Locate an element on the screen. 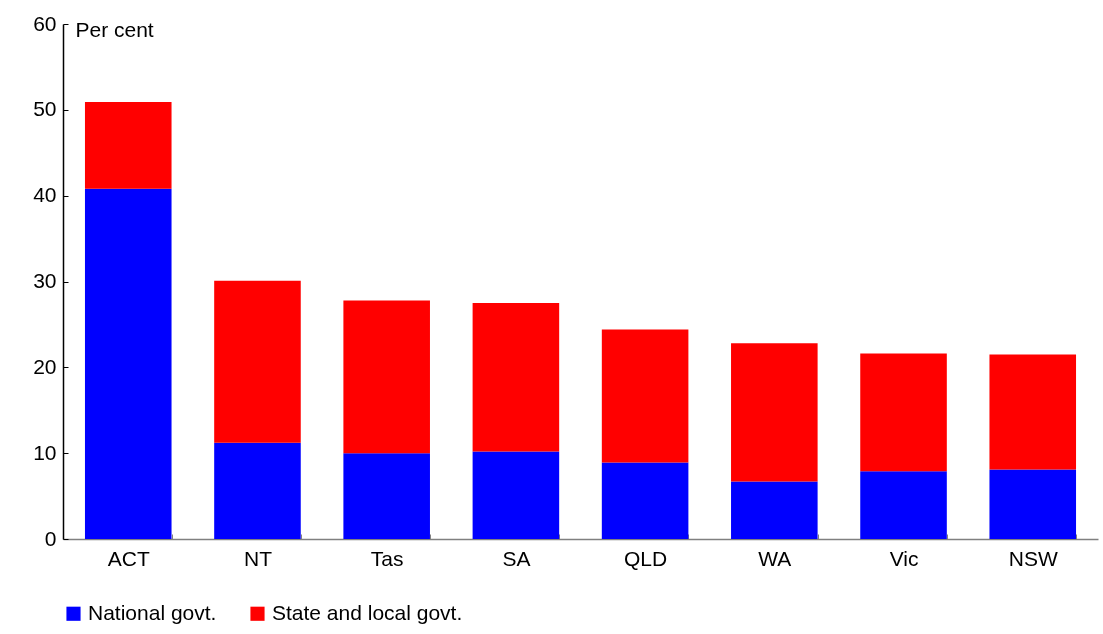  legend-label: National govt. is located at coordinates (152, 612).